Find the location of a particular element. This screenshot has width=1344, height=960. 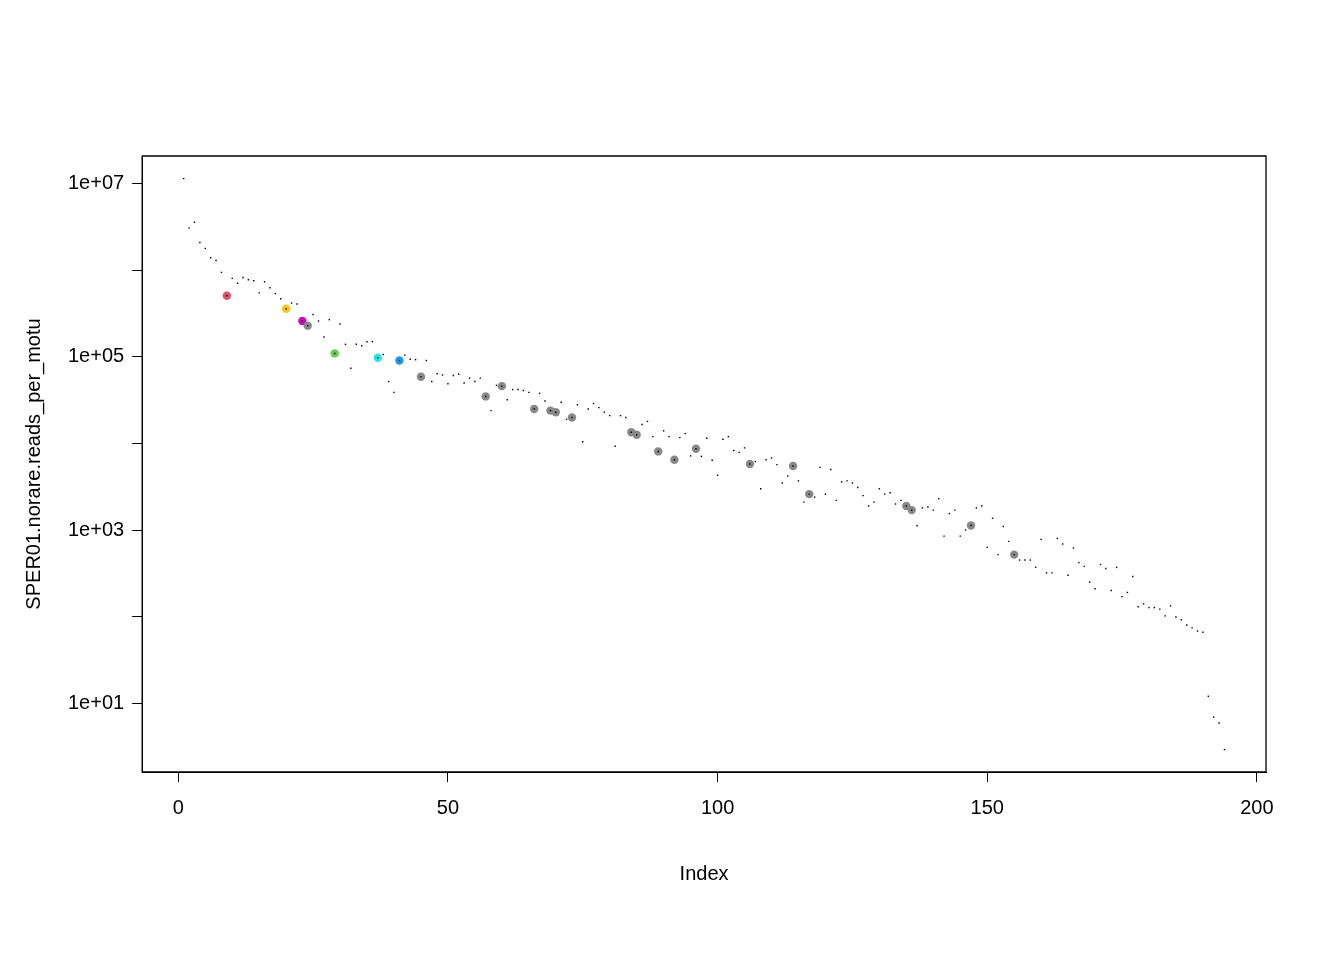

y-axis-title: SPER01.norare.reads_per_motu is located at coordinates (33, 464).